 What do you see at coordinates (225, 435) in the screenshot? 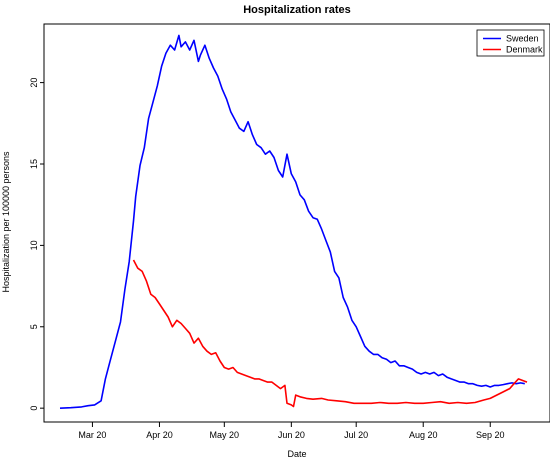
I see `x-tick-label: May 20` at bounding box center [225, 435].